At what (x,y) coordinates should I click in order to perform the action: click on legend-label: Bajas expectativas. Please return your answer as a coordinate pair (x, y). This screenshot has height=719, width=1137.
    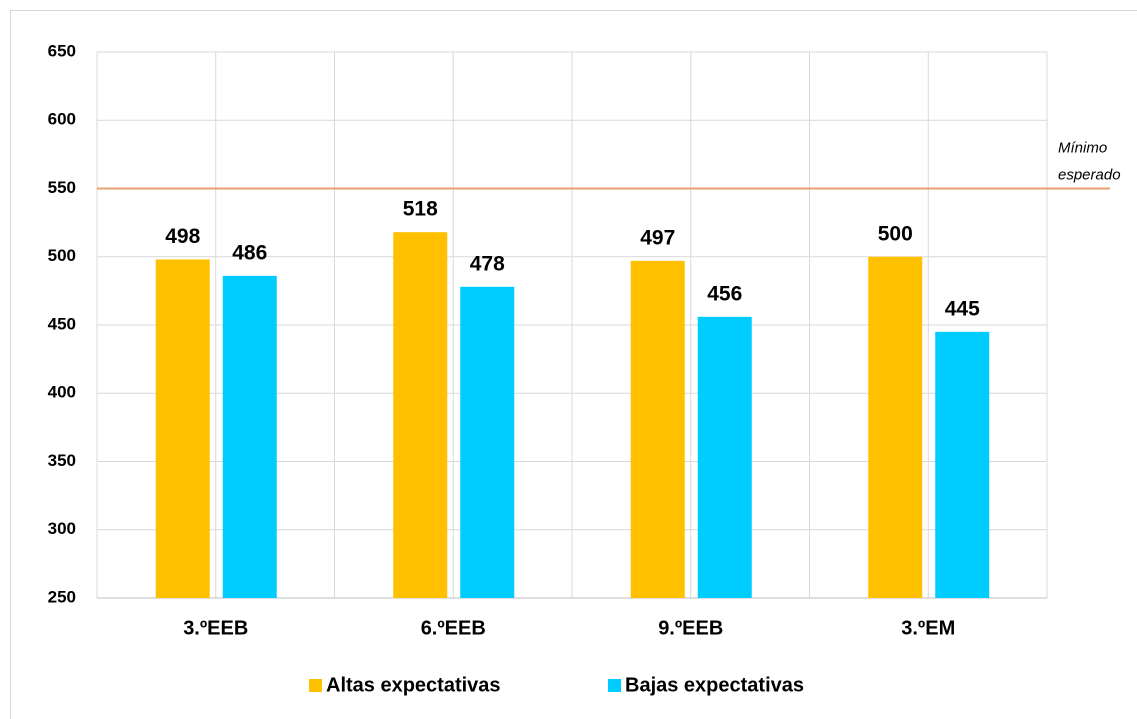
    Looking at the image, I should click on (714, 685).